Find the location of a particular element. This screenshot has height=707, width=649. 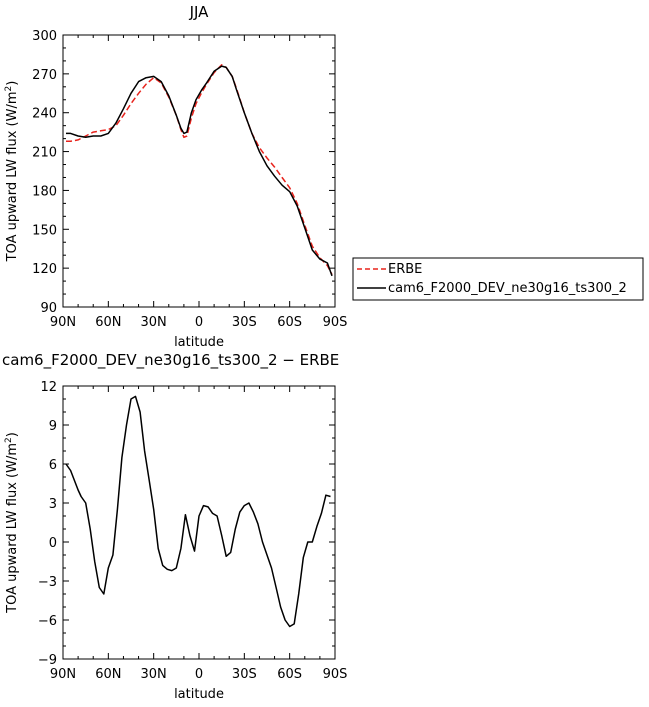

y-tick-label: 180 is located at coordinates (44, 191).